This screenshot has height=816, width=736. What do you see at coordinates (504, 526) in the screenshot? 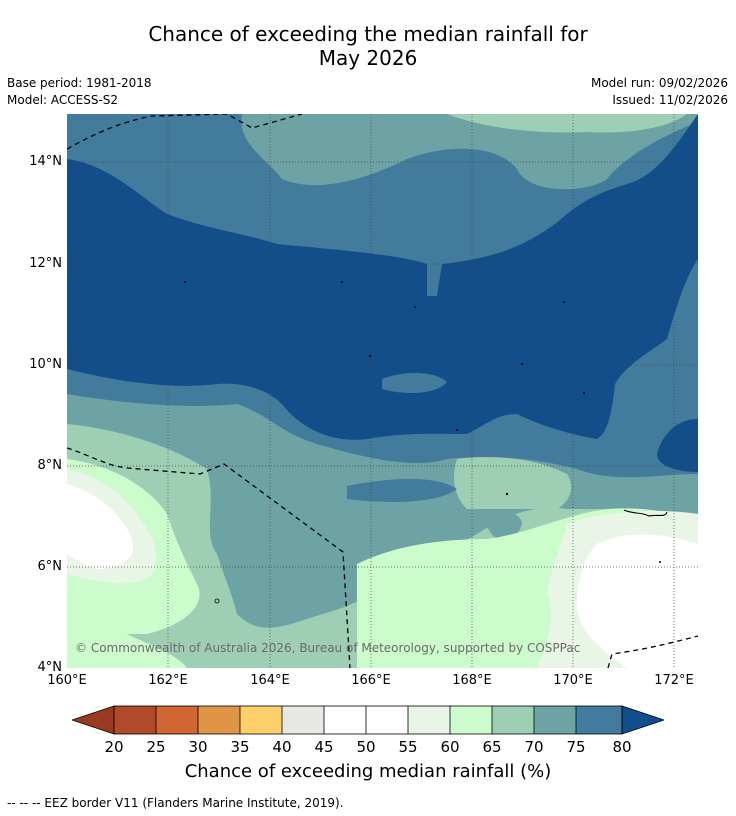
I see `map-inlay-70-75-mid` at bounding box center [504, 526].